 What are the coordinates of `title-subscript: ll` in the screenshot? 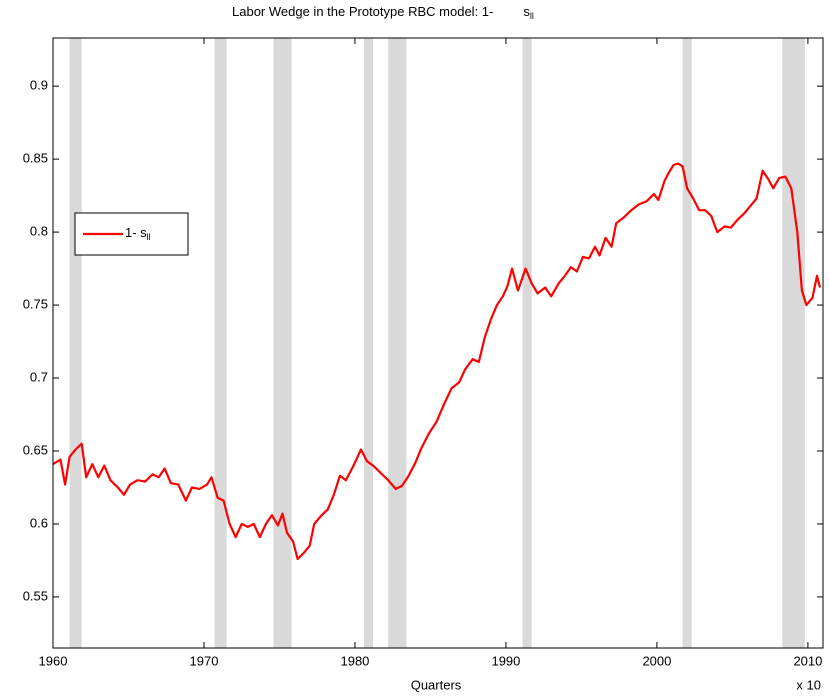 It's located at (532, 16).